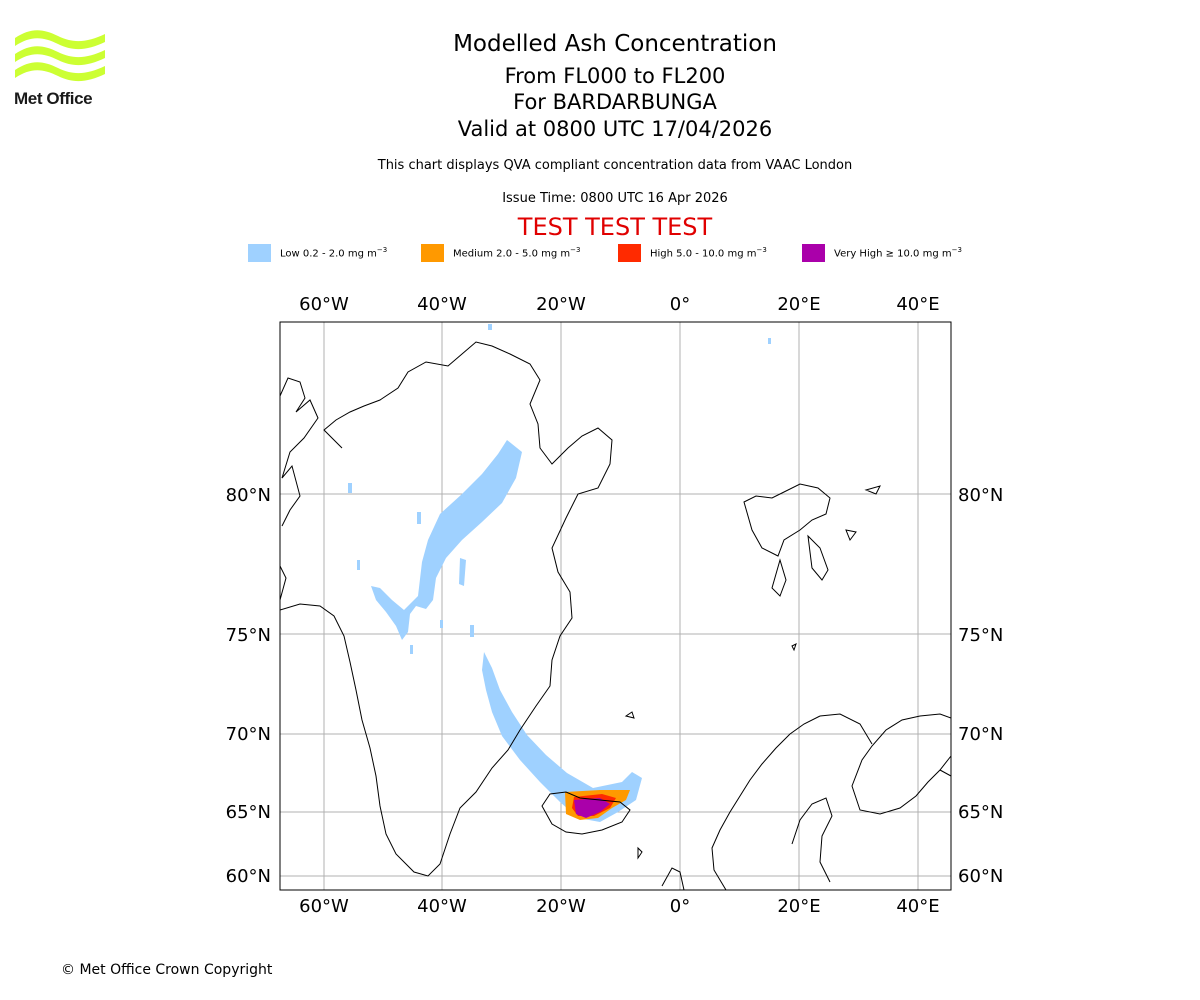 The image size is (1200, 1000). Describe the element at coordinates (324, 906) in the screenshot. I see `lon-tick-bottom: 60°W` at that location.